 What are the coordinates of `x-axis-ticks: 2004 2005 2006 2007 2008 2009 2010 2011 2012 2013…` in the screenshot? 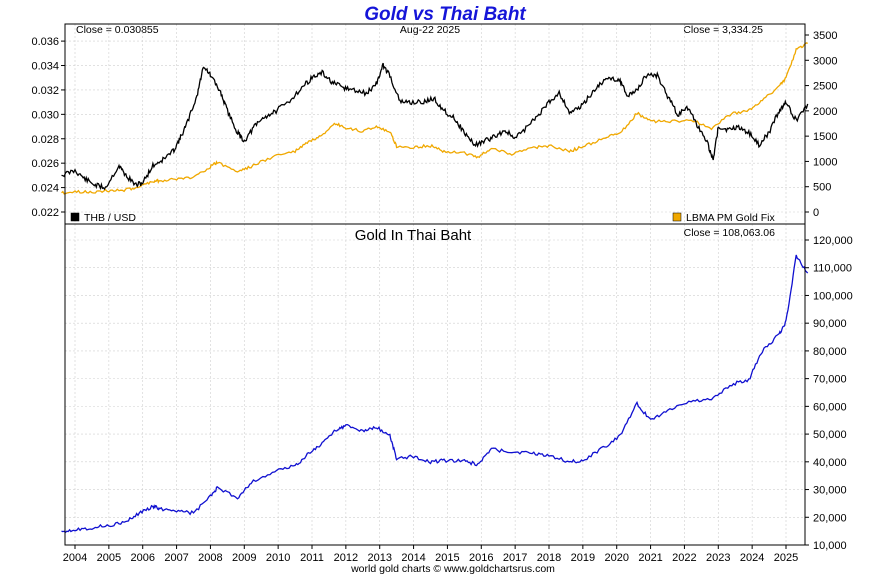 It's located at (430, 554).